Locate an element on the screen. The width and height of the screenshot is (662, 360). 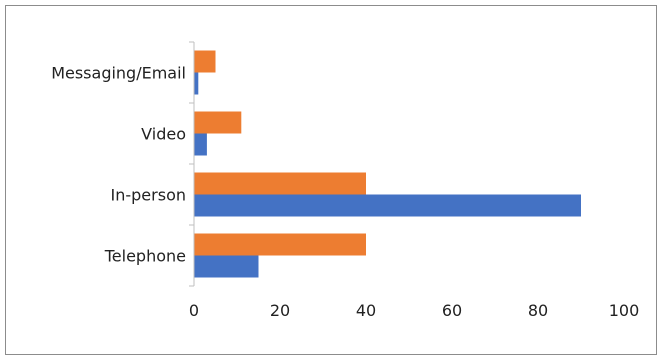
x-tick-label: 0 is located at coordinates (194, 310).